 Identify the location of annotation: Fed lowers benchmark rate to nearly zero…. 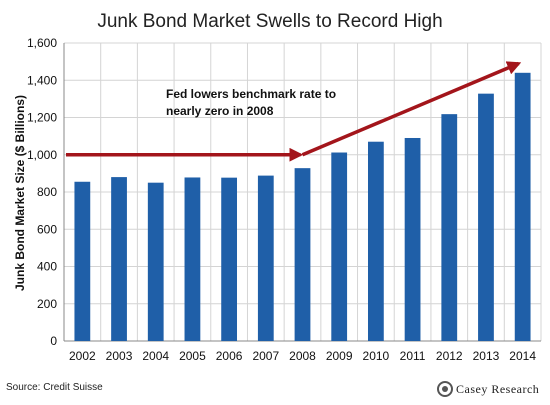
(251, 102).